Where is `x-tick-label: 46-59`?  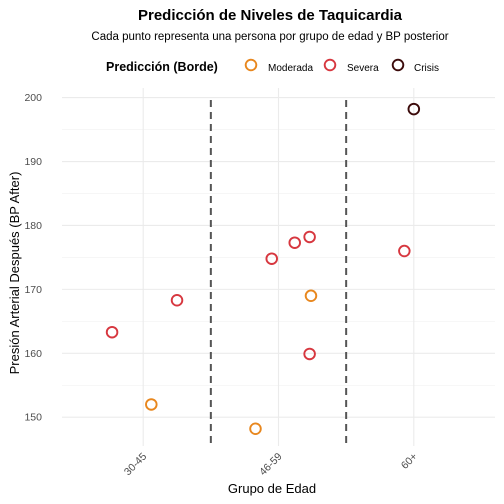 x-tick-label: 46-59 is located at coordinates (271, 465).